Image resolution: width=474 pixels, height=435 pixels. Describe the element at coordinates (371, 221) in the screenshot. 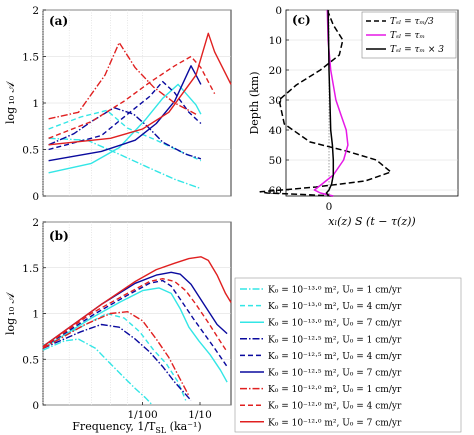

I see `panel-c-xlabel: xₗ(z) S (t − τ(z))` at that location.